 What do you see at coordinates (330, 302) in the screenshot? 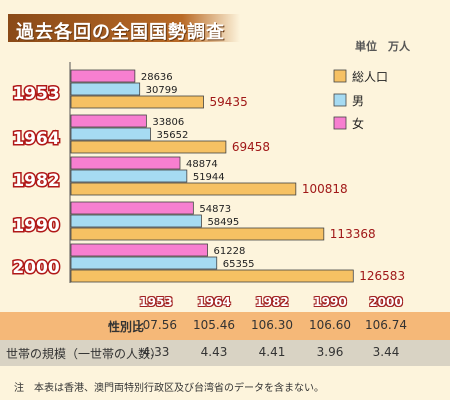
I see `table-year-1990: 1990` at bounding box center [330, 302].